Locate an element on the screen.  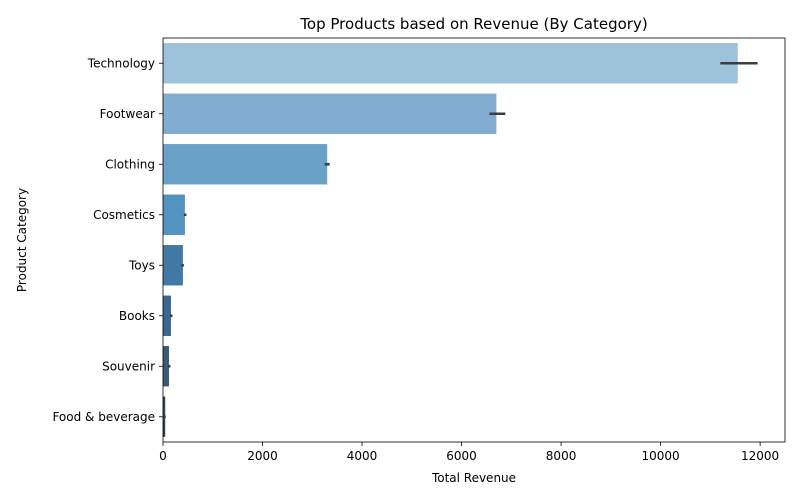
y-tick-label: Toys is located at coordinates (141, 265).